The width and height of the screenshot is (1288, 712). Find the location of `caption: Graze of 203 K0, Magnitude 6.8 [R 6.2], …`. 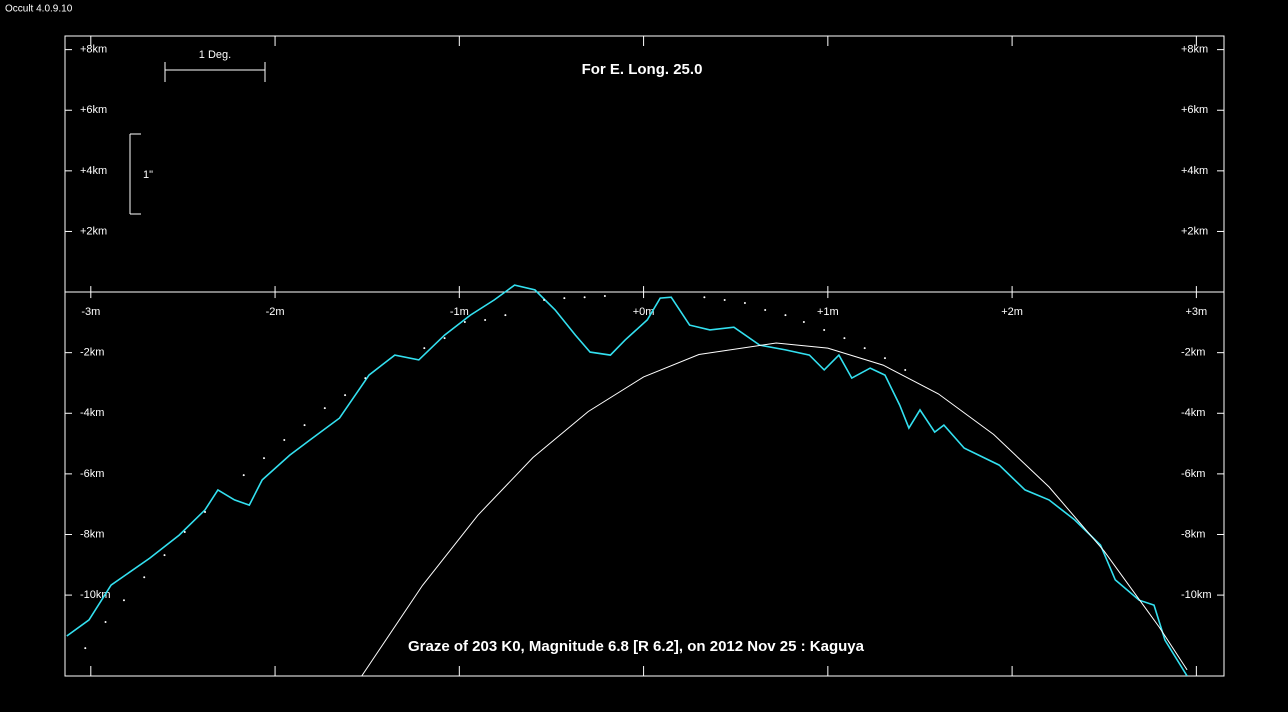

caption: Graze of 203 K0, Magnitude 6.8 [R 6.2], … is located at coordinates (636, 646).